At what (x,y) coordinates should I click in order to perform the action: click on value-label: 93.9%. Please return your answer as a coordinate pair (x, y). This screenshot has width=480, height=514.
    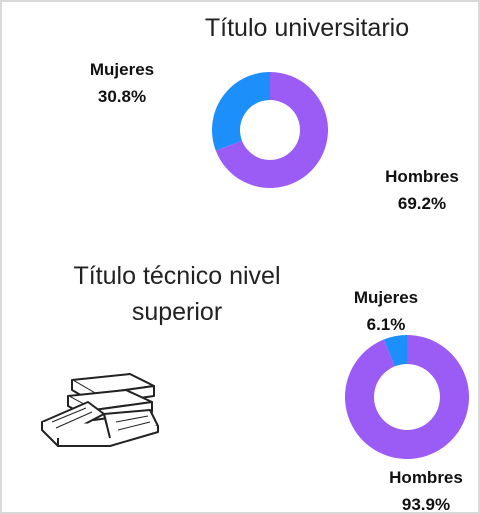
    Looking at the image, I should click on (426, 504).